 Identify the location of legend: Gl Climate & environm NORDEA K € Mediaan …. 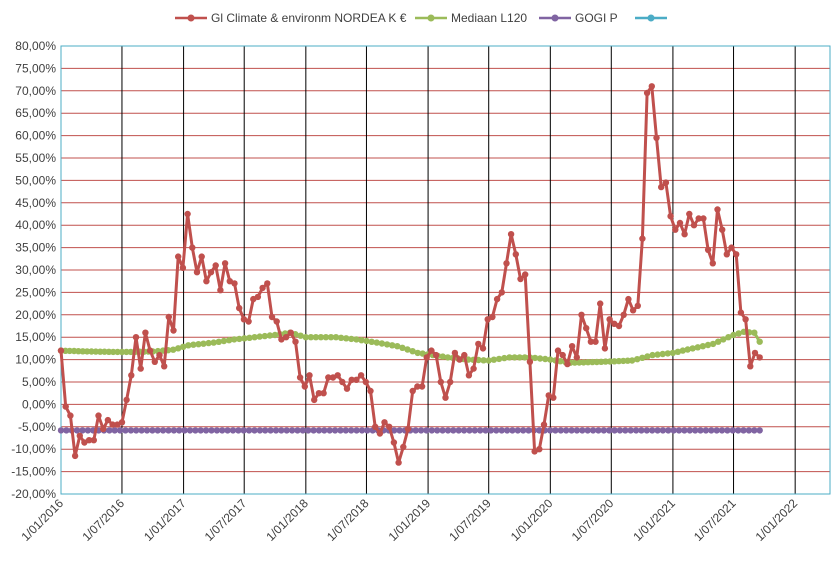
(421, 18).